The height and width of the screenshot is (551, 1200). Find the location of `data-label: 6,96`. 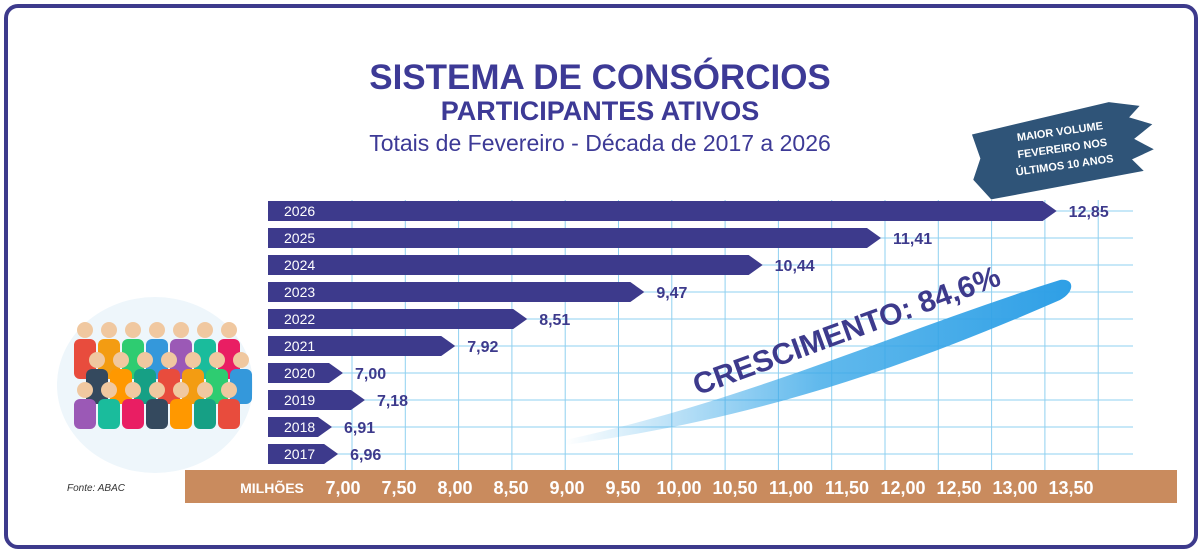

data-label: 6,96 is located at coordinates (365, 455).